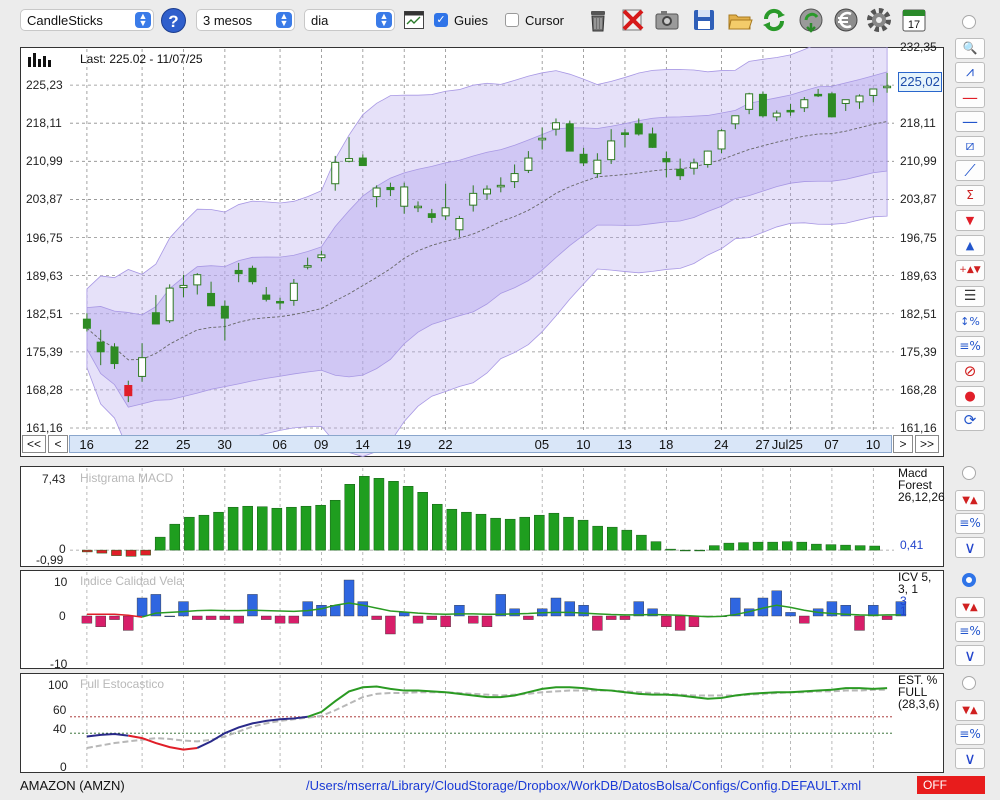  What do you see at coordinates (787, 444) in the screenshot?
I see `time-axis-label: Jul25` at bounding box center [787, 444].